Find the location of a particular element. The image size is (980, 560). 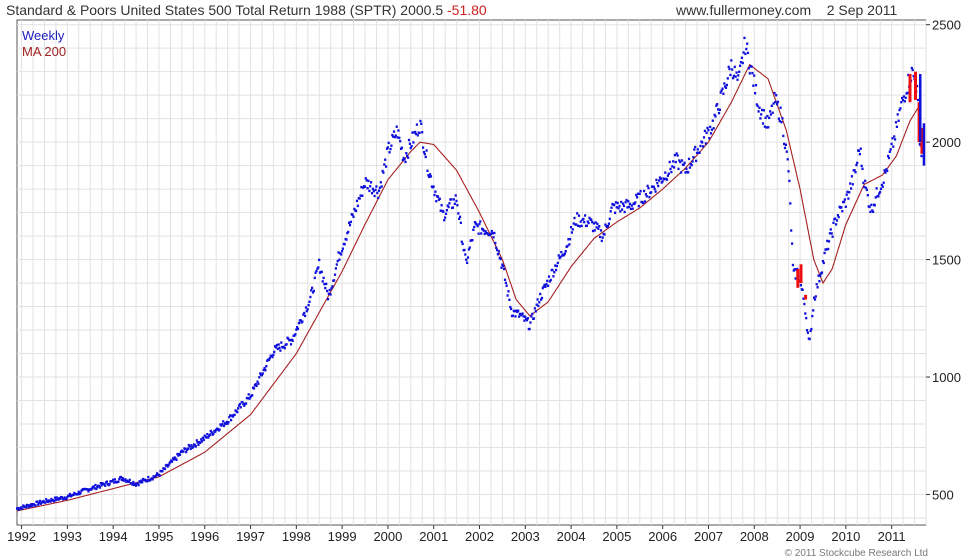

x-tick-label: 1997 is located at coordinates (250, 536).